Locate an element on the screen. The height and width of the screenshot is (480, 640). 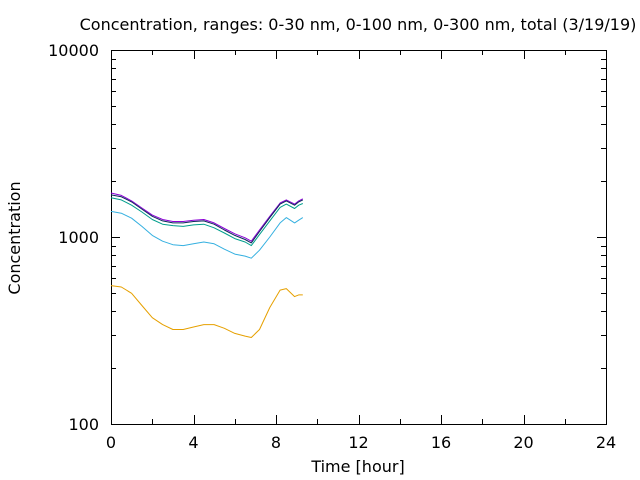
series-layer is located at coordinates (207, 265).